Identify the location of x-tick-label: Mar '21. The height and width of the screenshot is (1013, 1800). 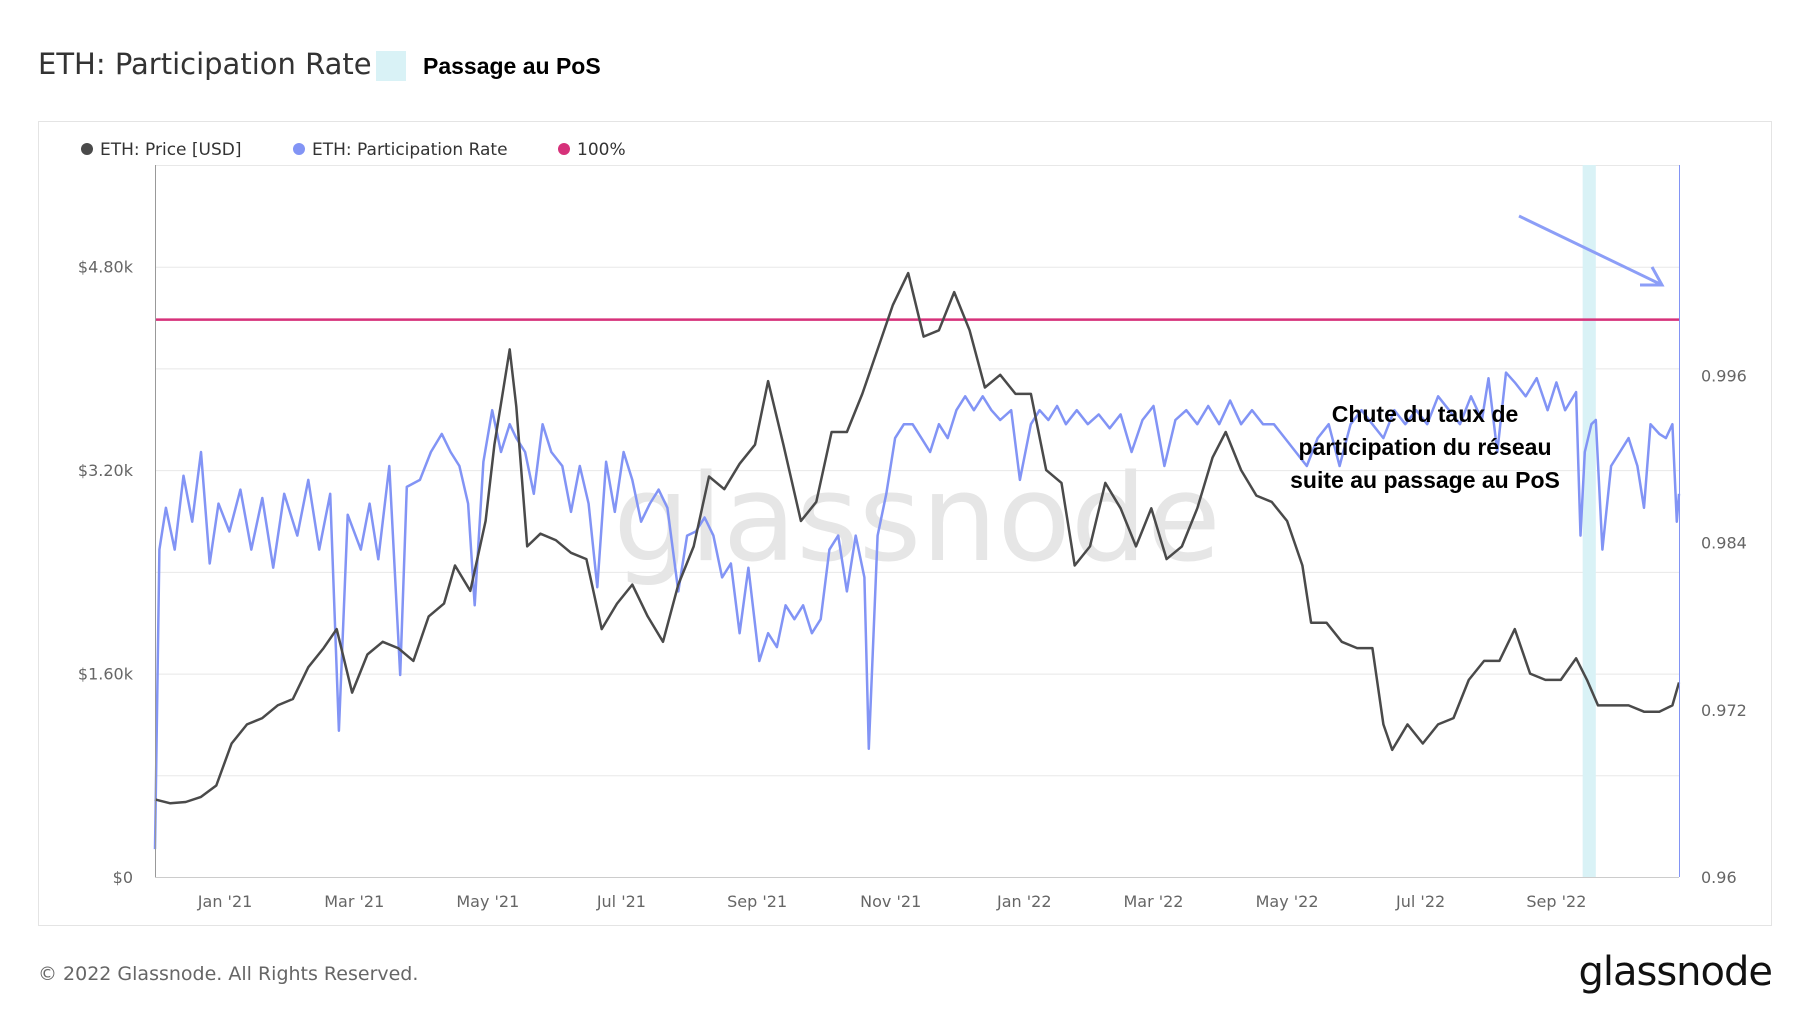
(354, 901).